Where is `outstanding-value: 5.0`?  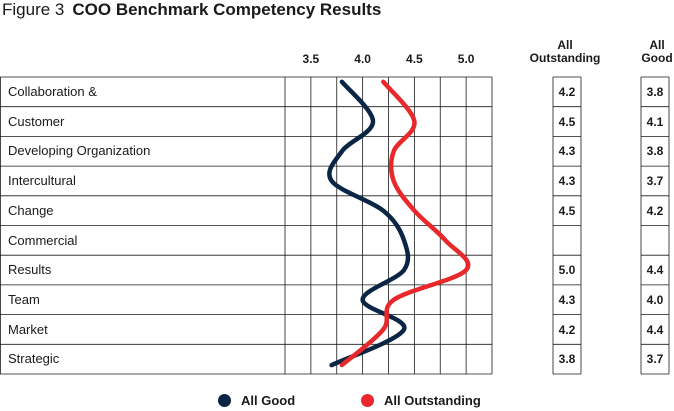
outstanding-value: 5.0 is located at coordinates (567, 270).